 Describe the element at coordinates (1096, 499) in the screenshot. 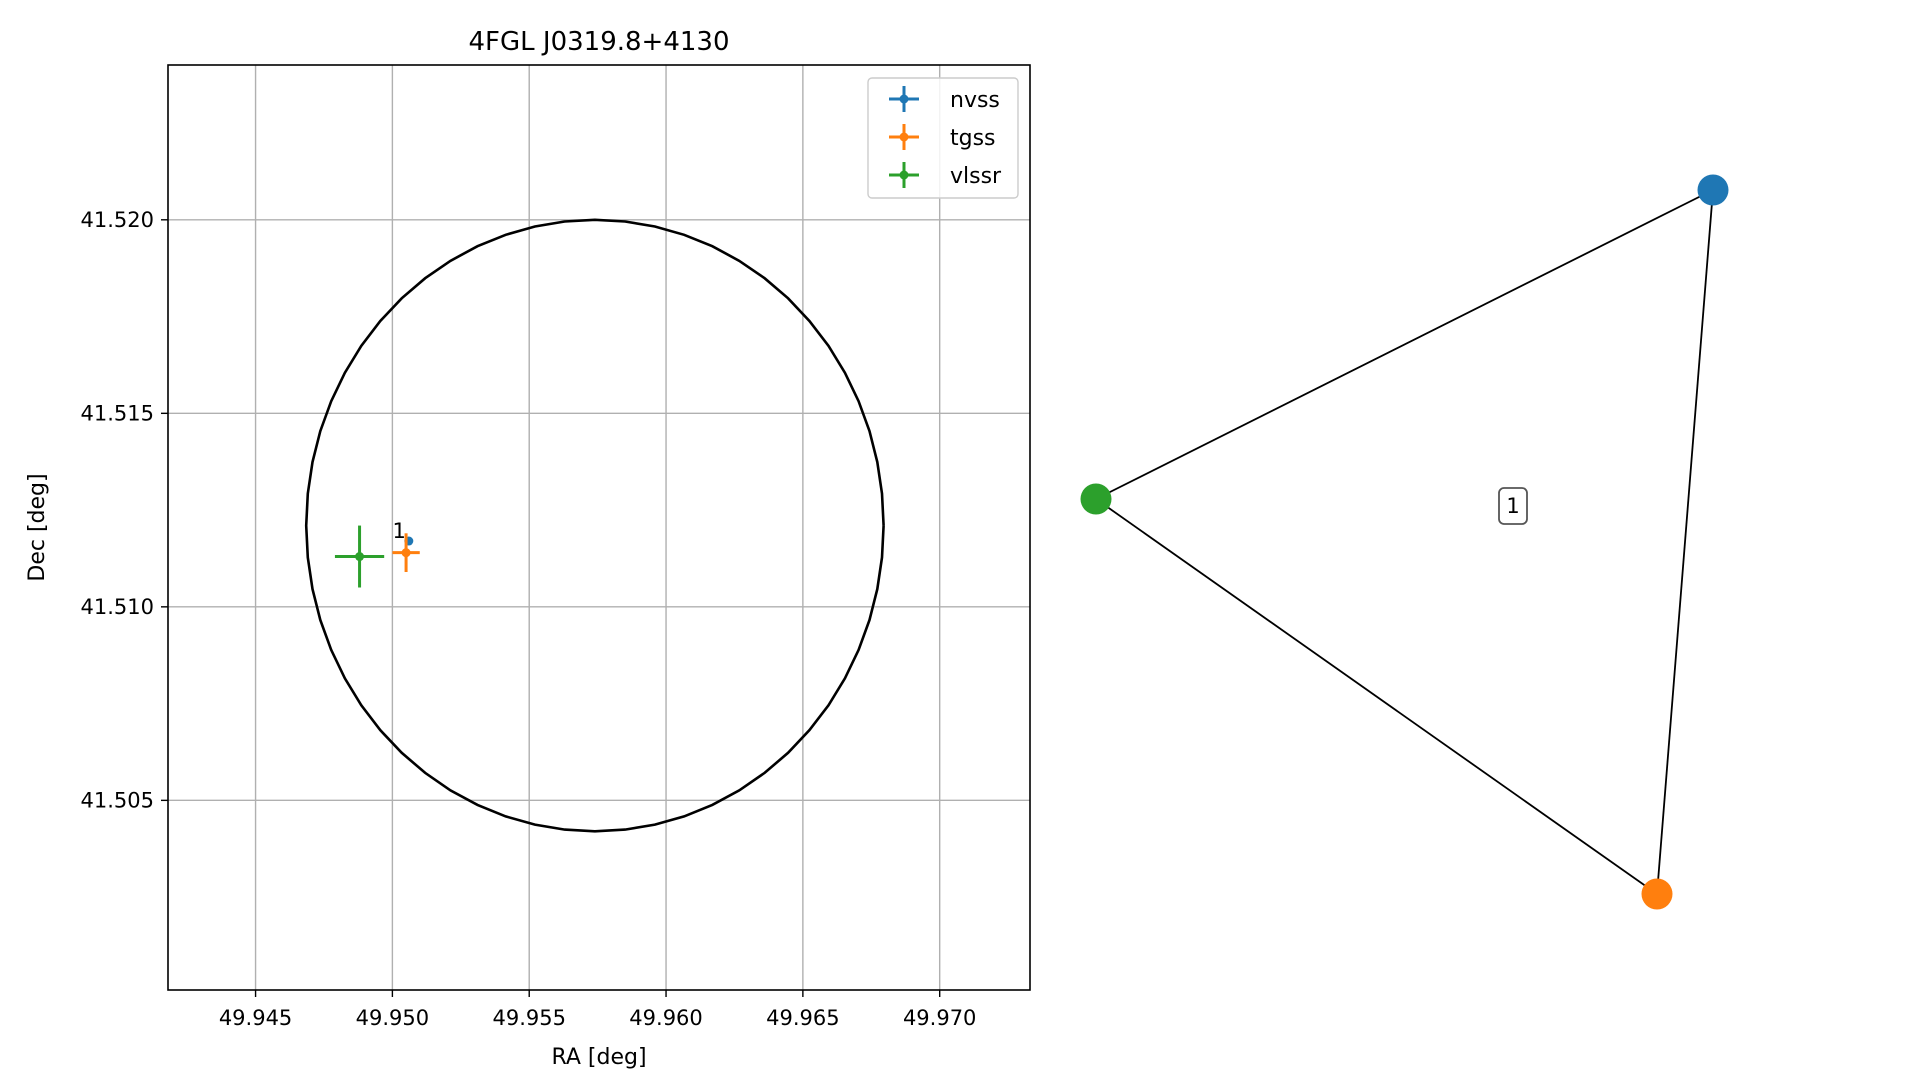

I see `node-vlssr` at that location.